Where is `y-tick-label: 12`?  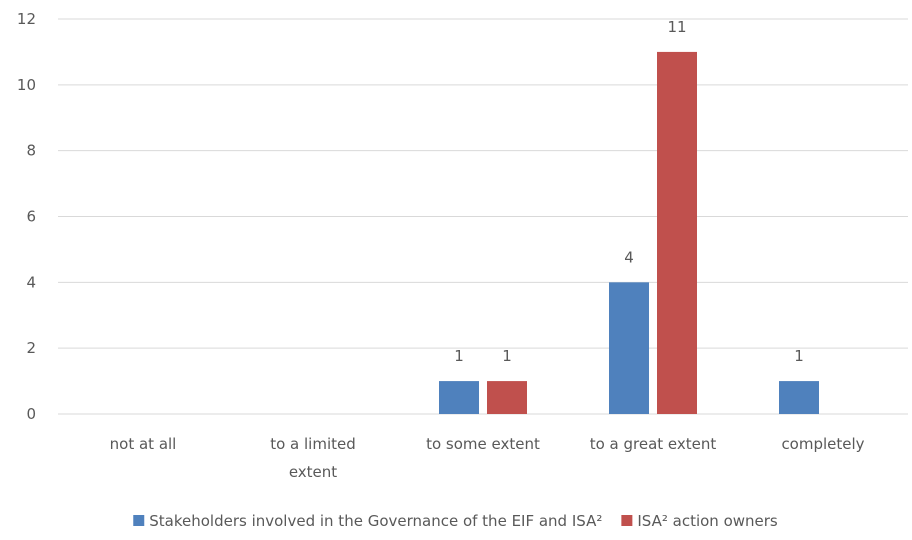 y-tick-label: 12 is located at coordinates (26, 19).